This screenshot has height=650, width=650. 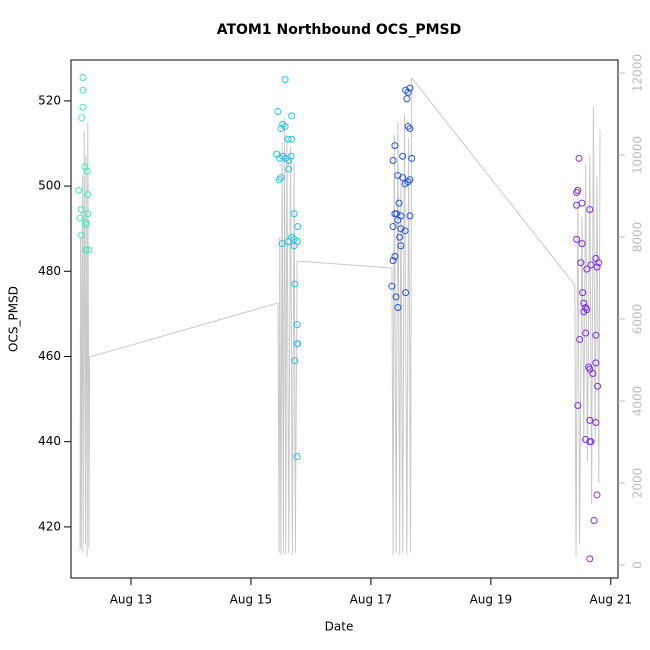 I want to click on y-tick-label: 420, so click(x=49, y=526).